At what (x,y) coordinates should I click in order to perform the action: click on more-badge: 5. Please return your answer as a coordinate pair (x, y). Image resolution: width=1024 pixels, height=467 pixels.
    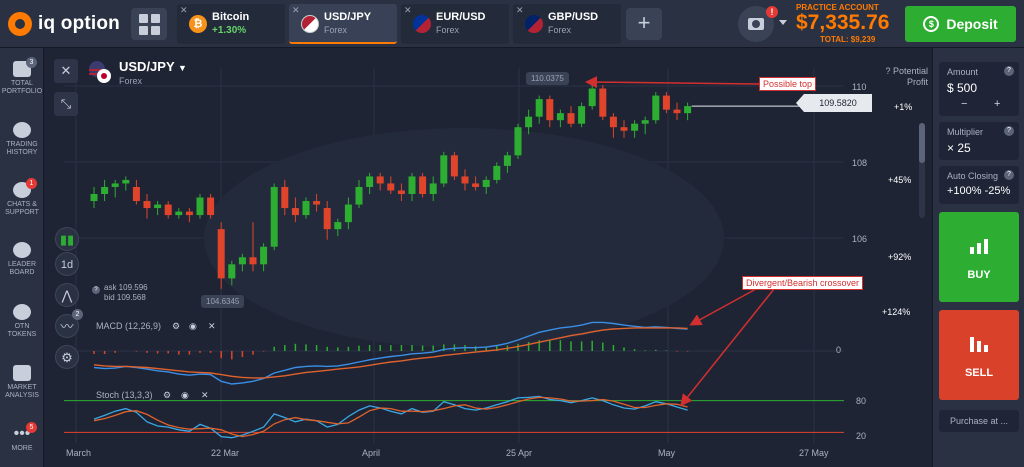
    Looking at the image, I should click on (31, 427).